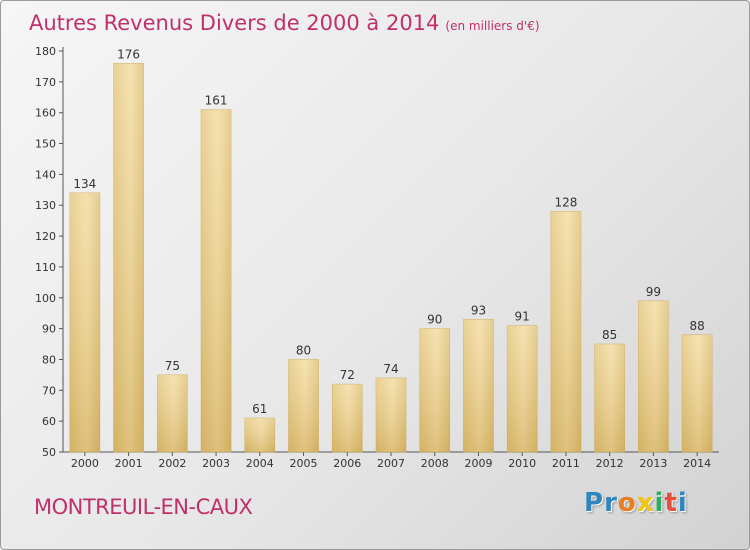 Image resolution: width=750 pixels, height=550 pixels. What do you see at coordinates (45, 298) in the screenshot?
I see `y-tick-label: 100` at bounding box center [45, 298].